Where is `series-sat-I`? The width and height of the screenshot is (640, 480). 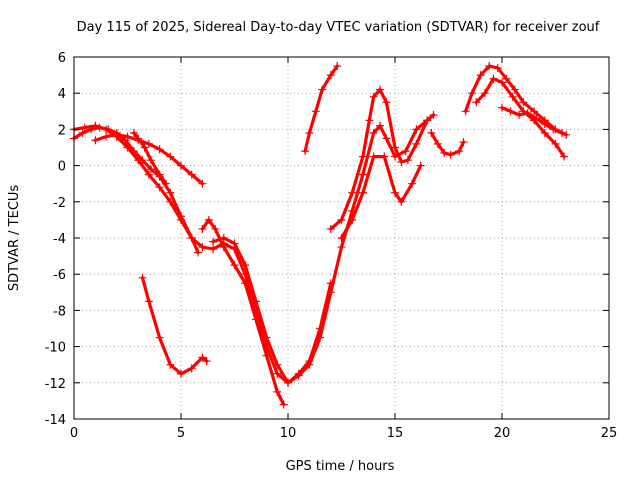 series-sat-I is located at coordinates (382, 159).